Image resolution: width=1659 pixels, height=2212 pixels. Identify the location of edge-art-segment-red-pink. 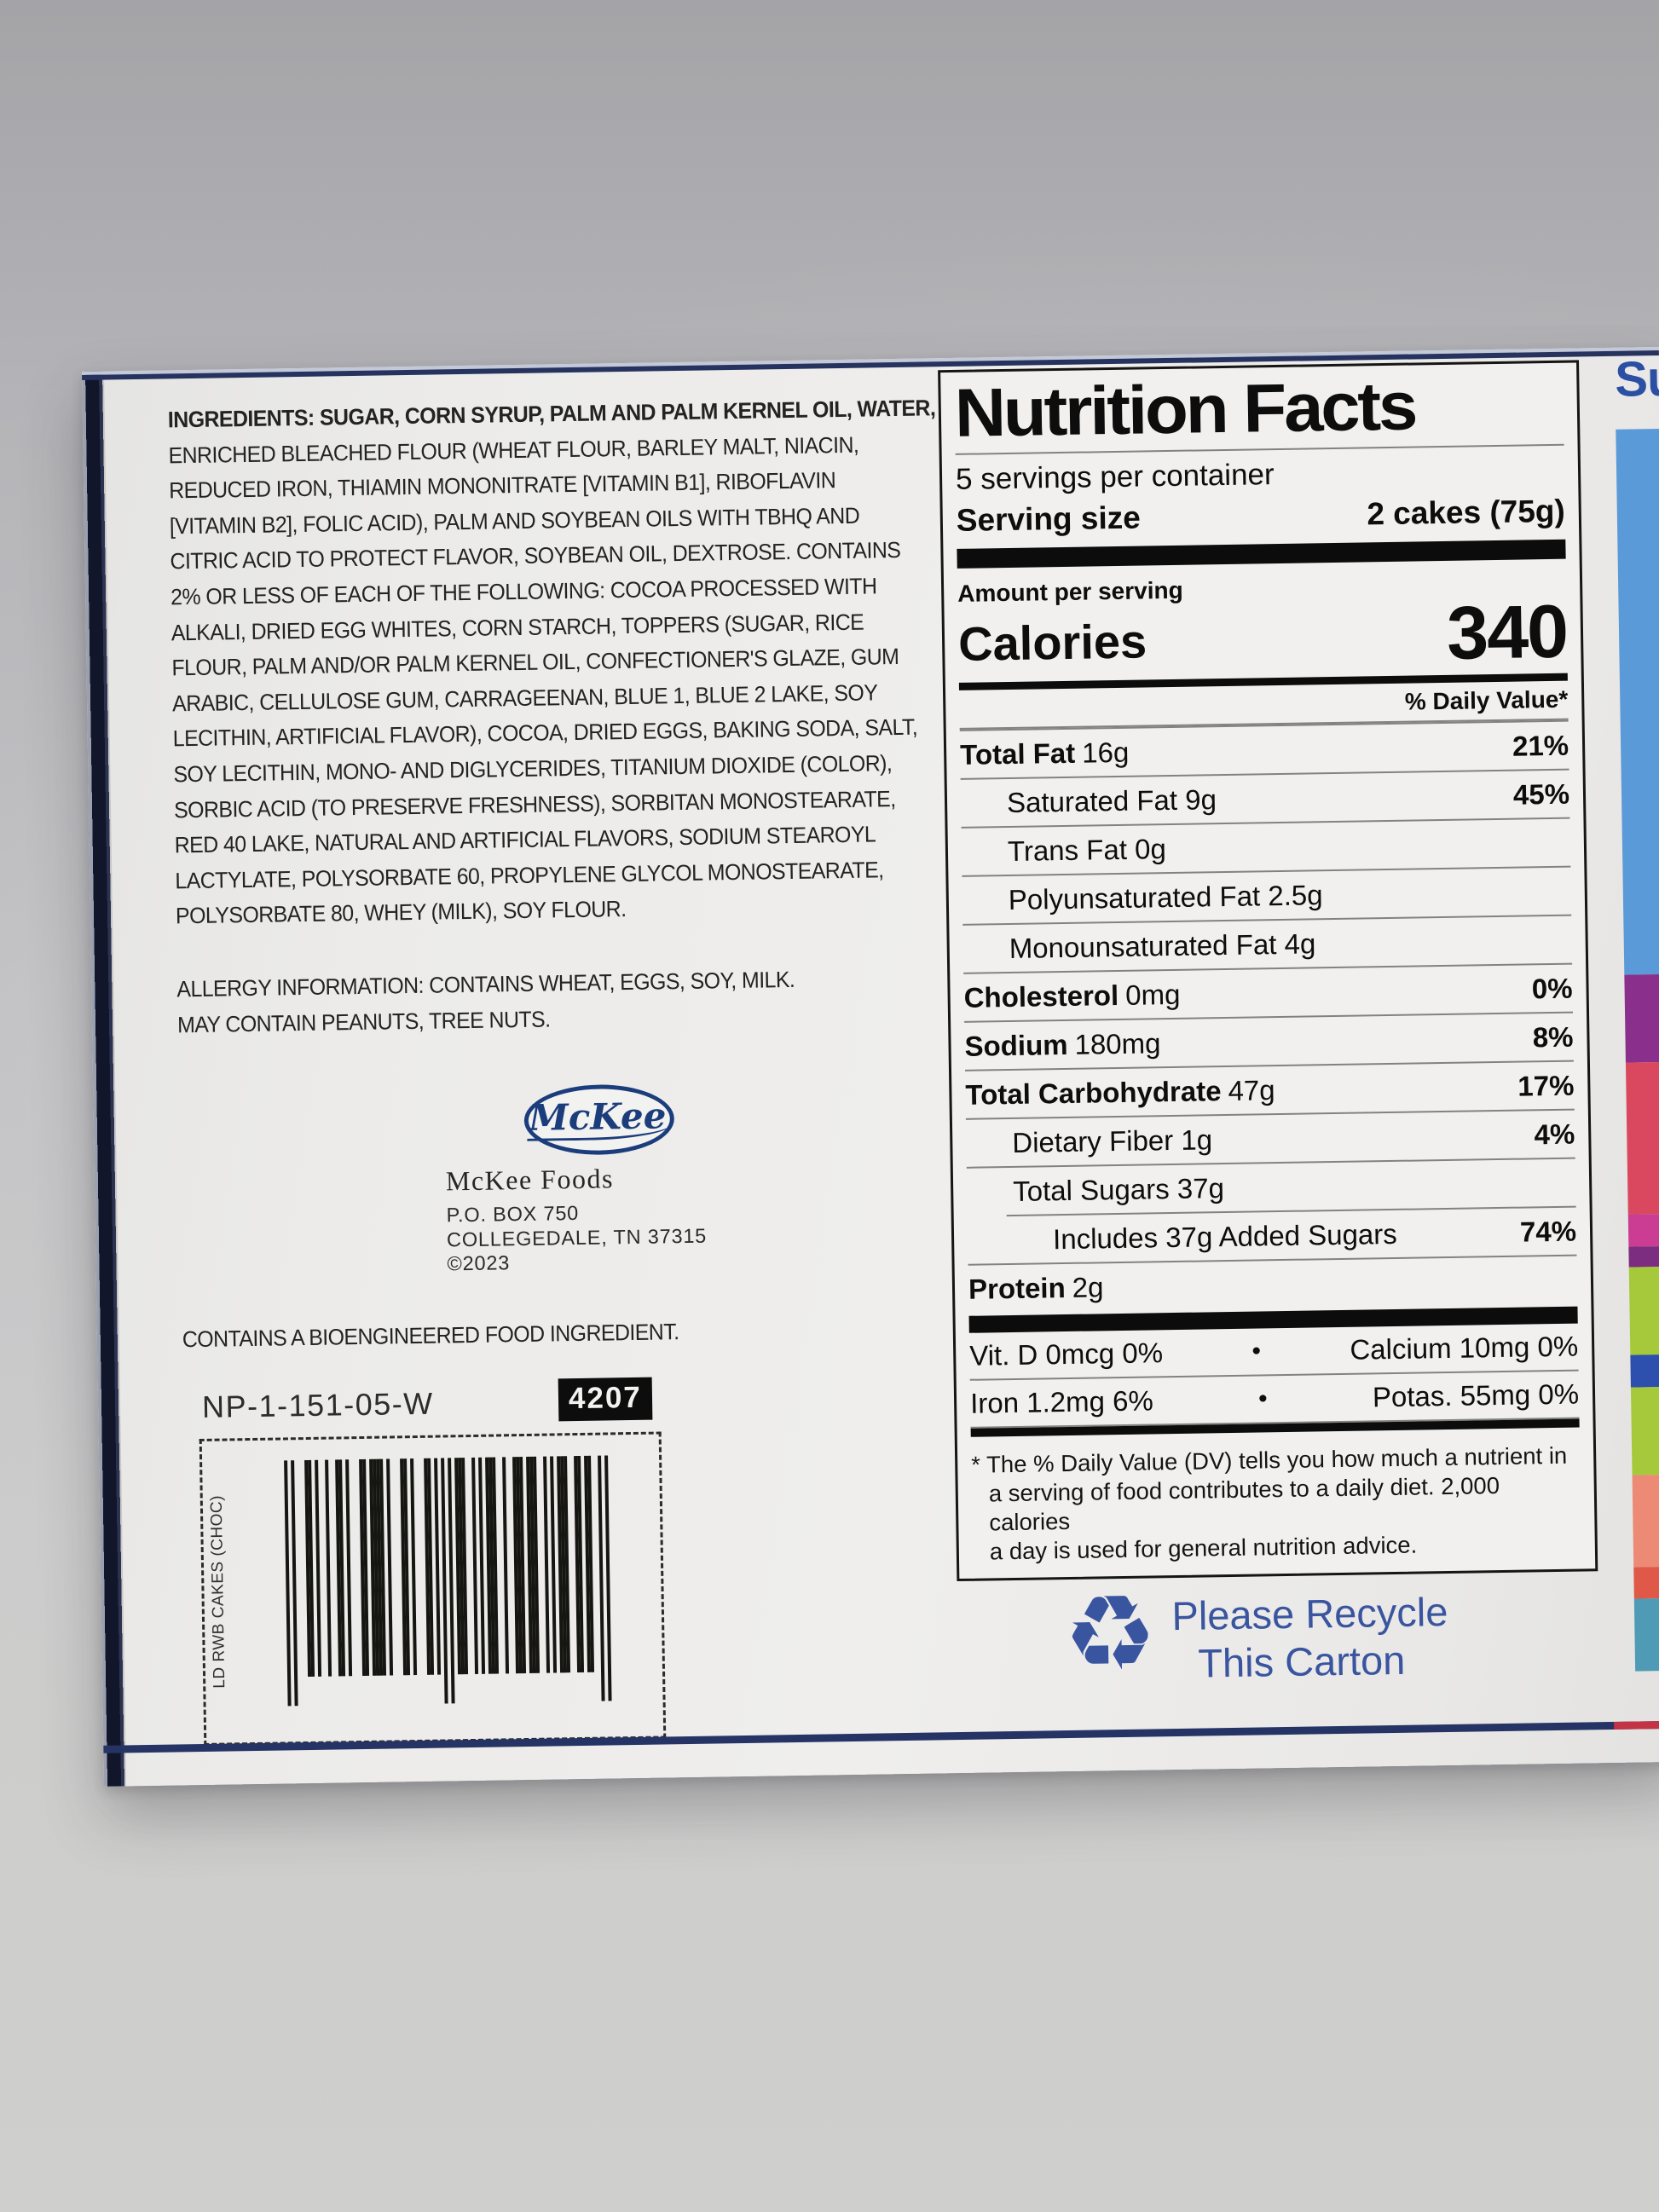
(1642, 1138).